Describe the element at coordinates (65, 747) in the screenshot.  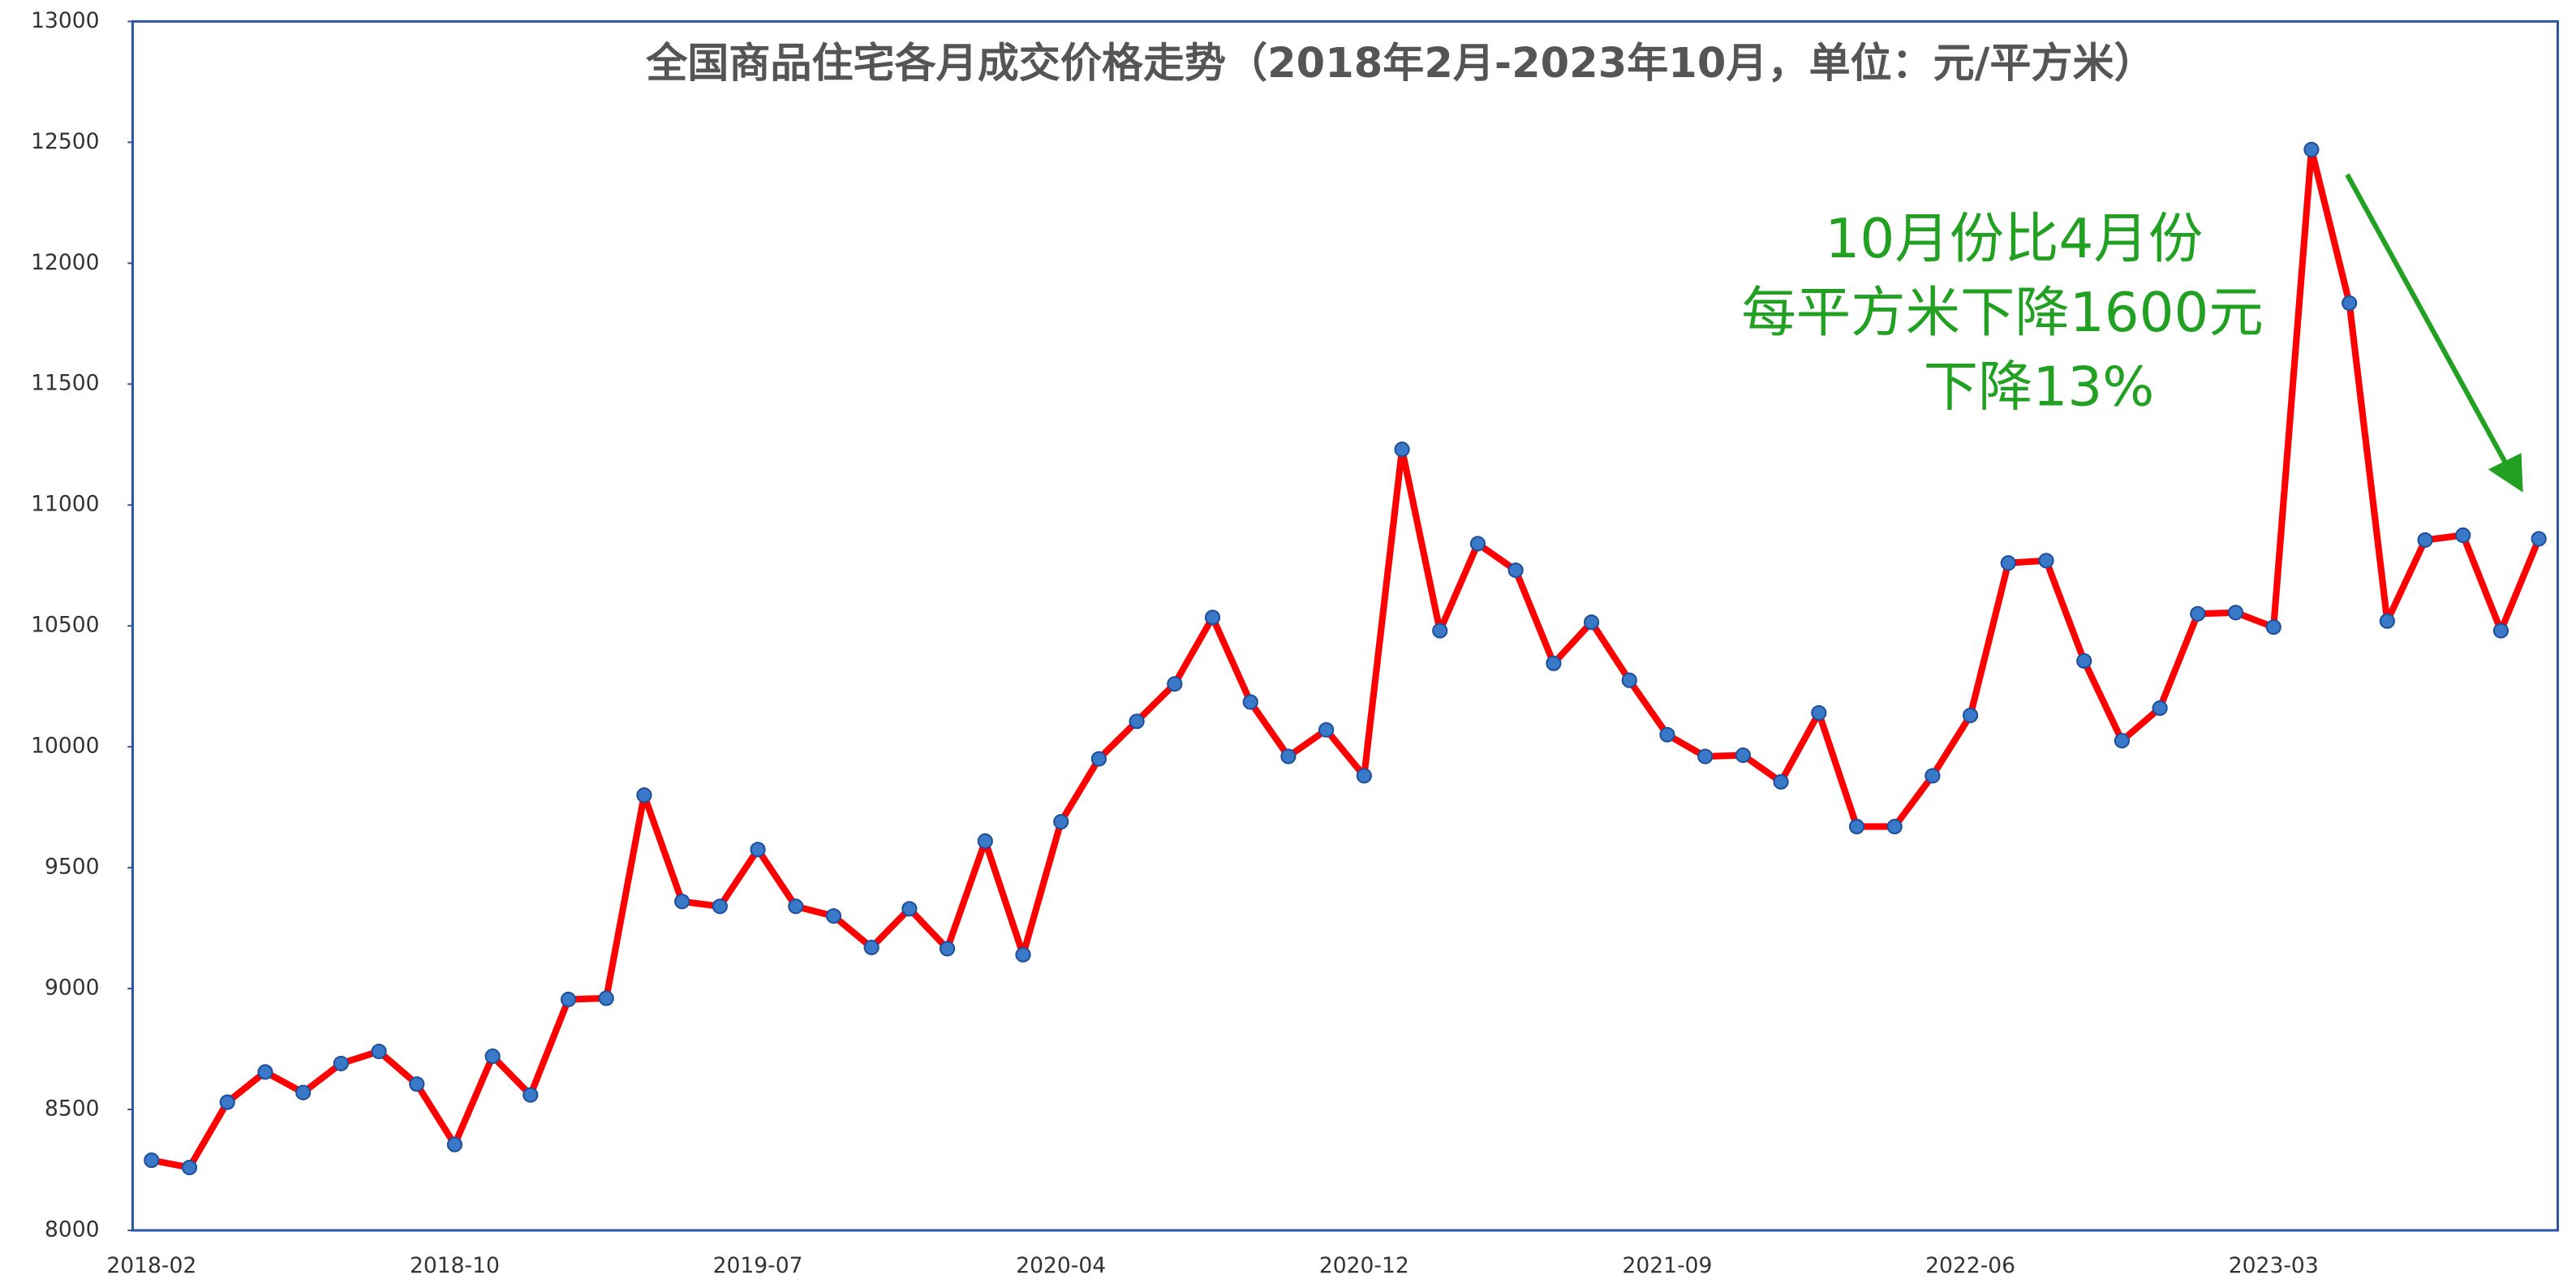
I see `y-tick-label: 10000` at that location.